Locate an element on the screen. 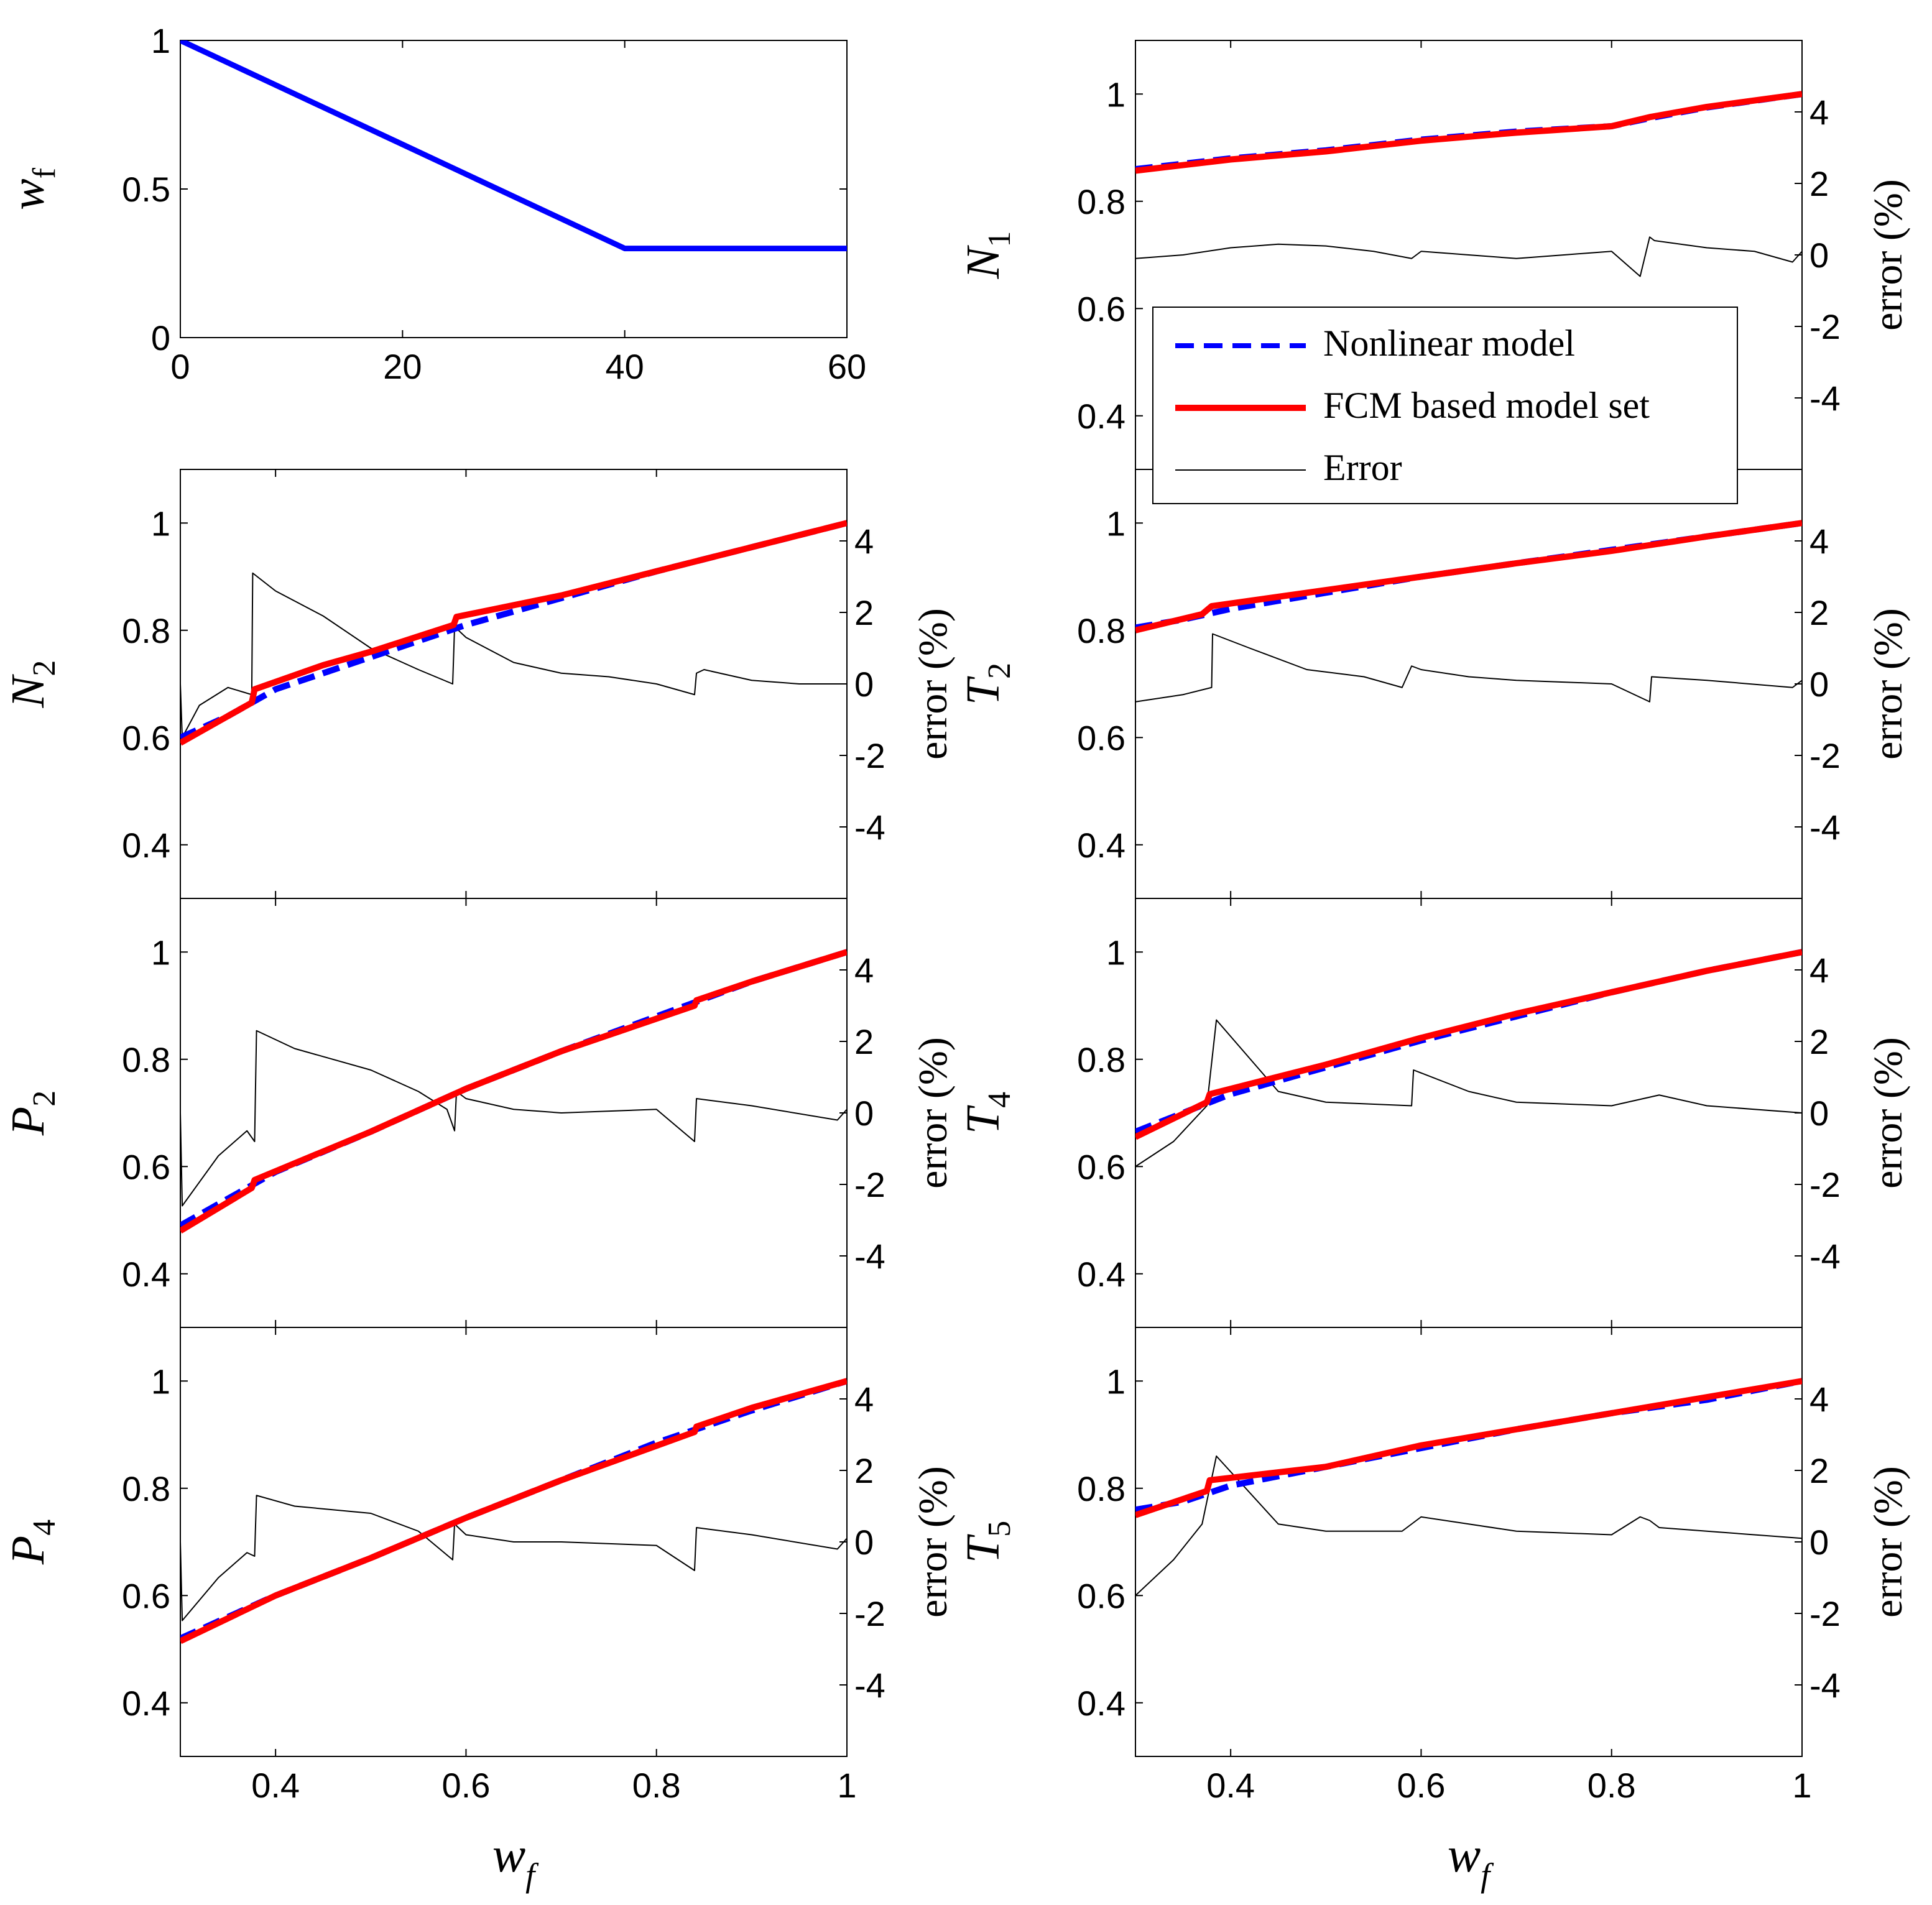  xtick-label-T5-3: 1 is located at coordinates (1802, 1785).